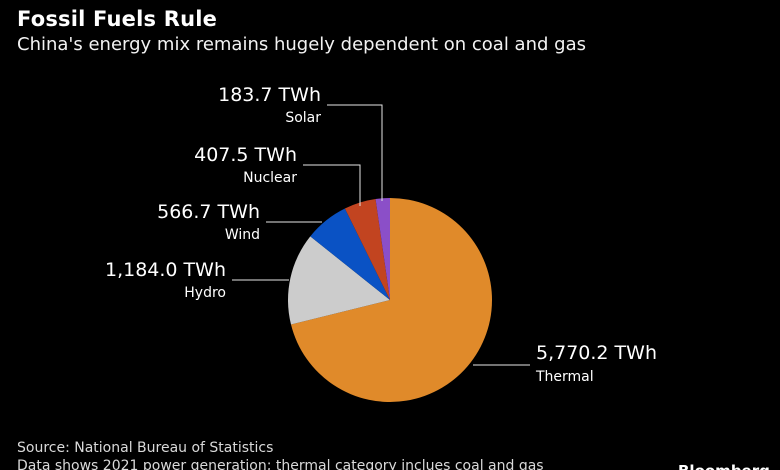 This screenshot has height=470, width=780. Describe the element at coordinates (724, 466) in the screenshot. I see `bloomberg-logo: Bloomberg` at that location.